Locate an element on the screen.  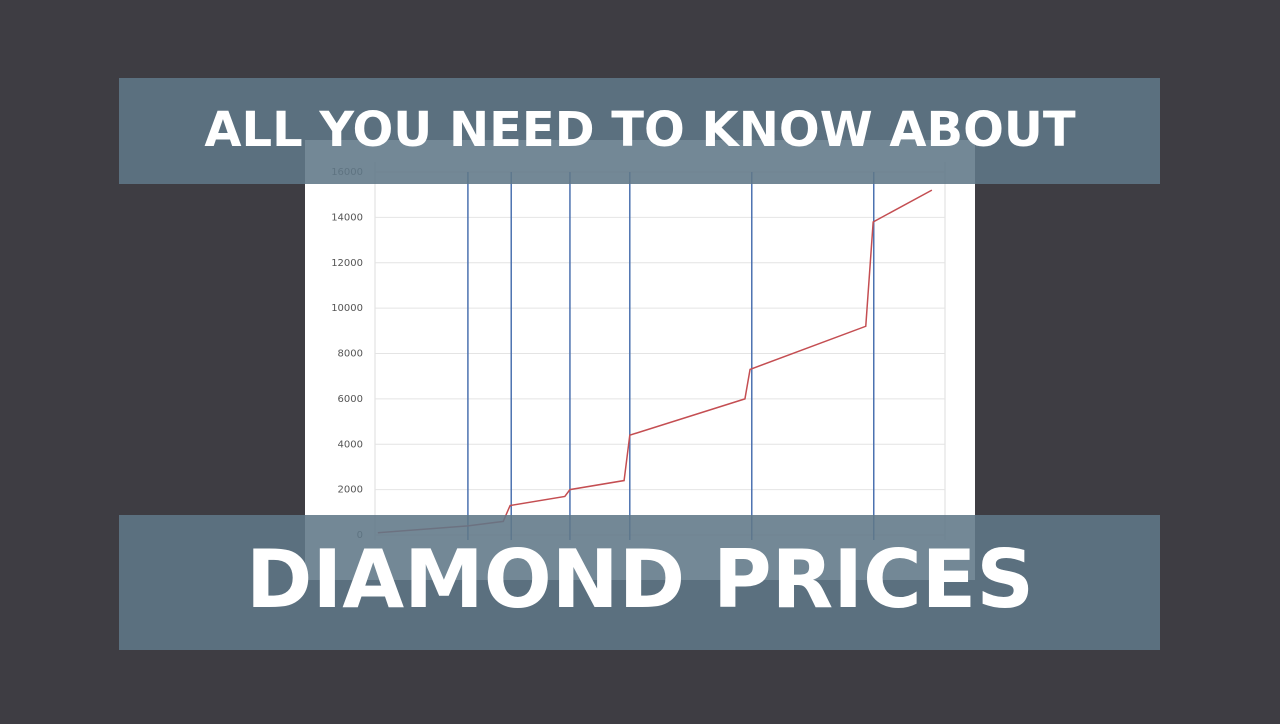
y-tick-label: 14000 is located at coordinates (347, 217).